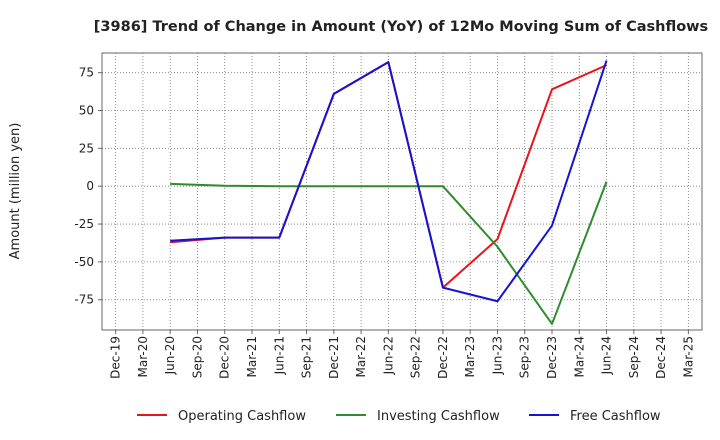 The image size is (720, 440). I want to click on x-tick-label: Mar-23, so click(470, 356).